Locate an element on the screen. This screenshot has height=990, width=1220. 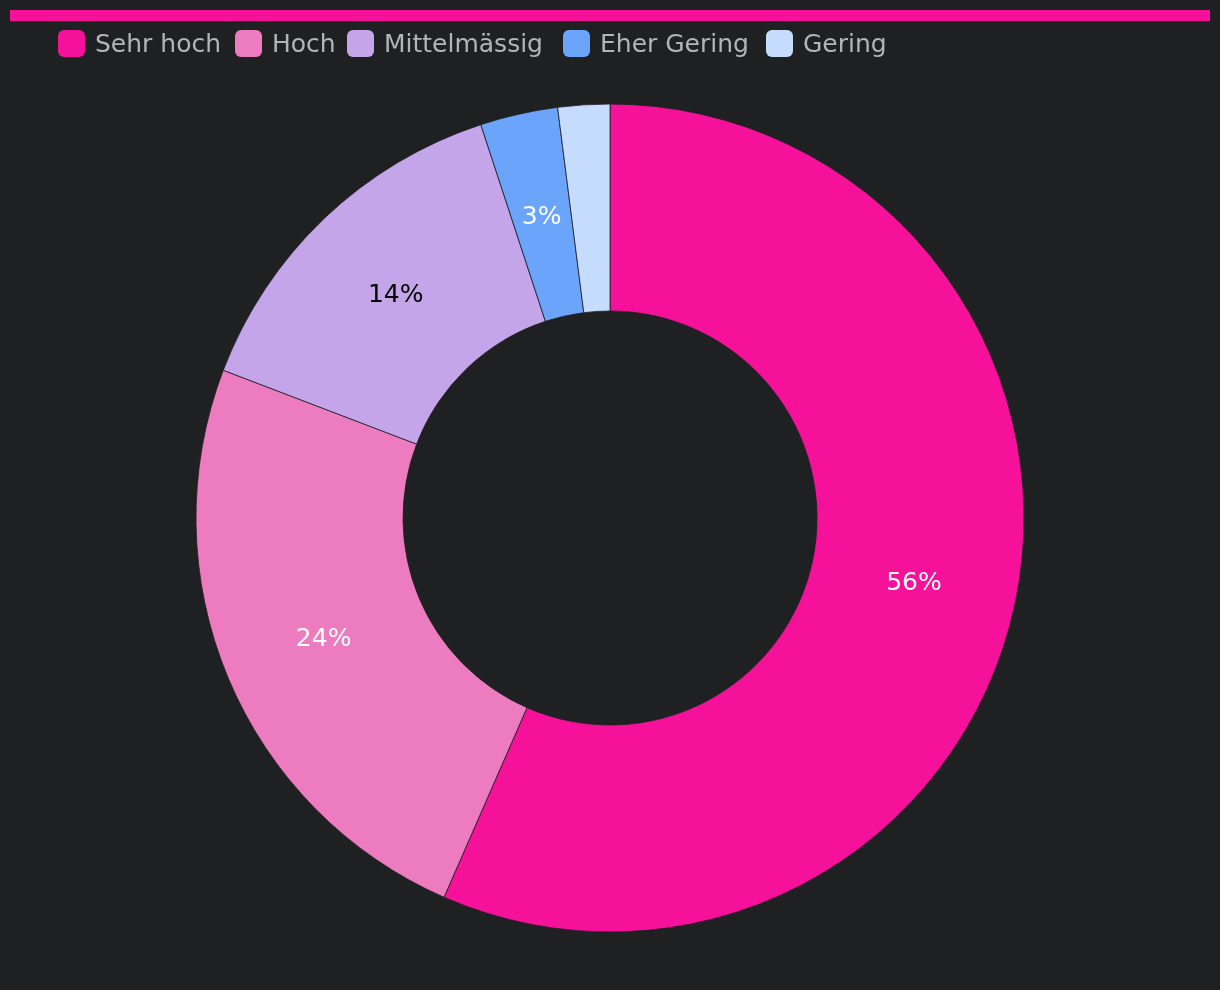
legend-label: Sehr hoch is located at coordinates (158, 43).